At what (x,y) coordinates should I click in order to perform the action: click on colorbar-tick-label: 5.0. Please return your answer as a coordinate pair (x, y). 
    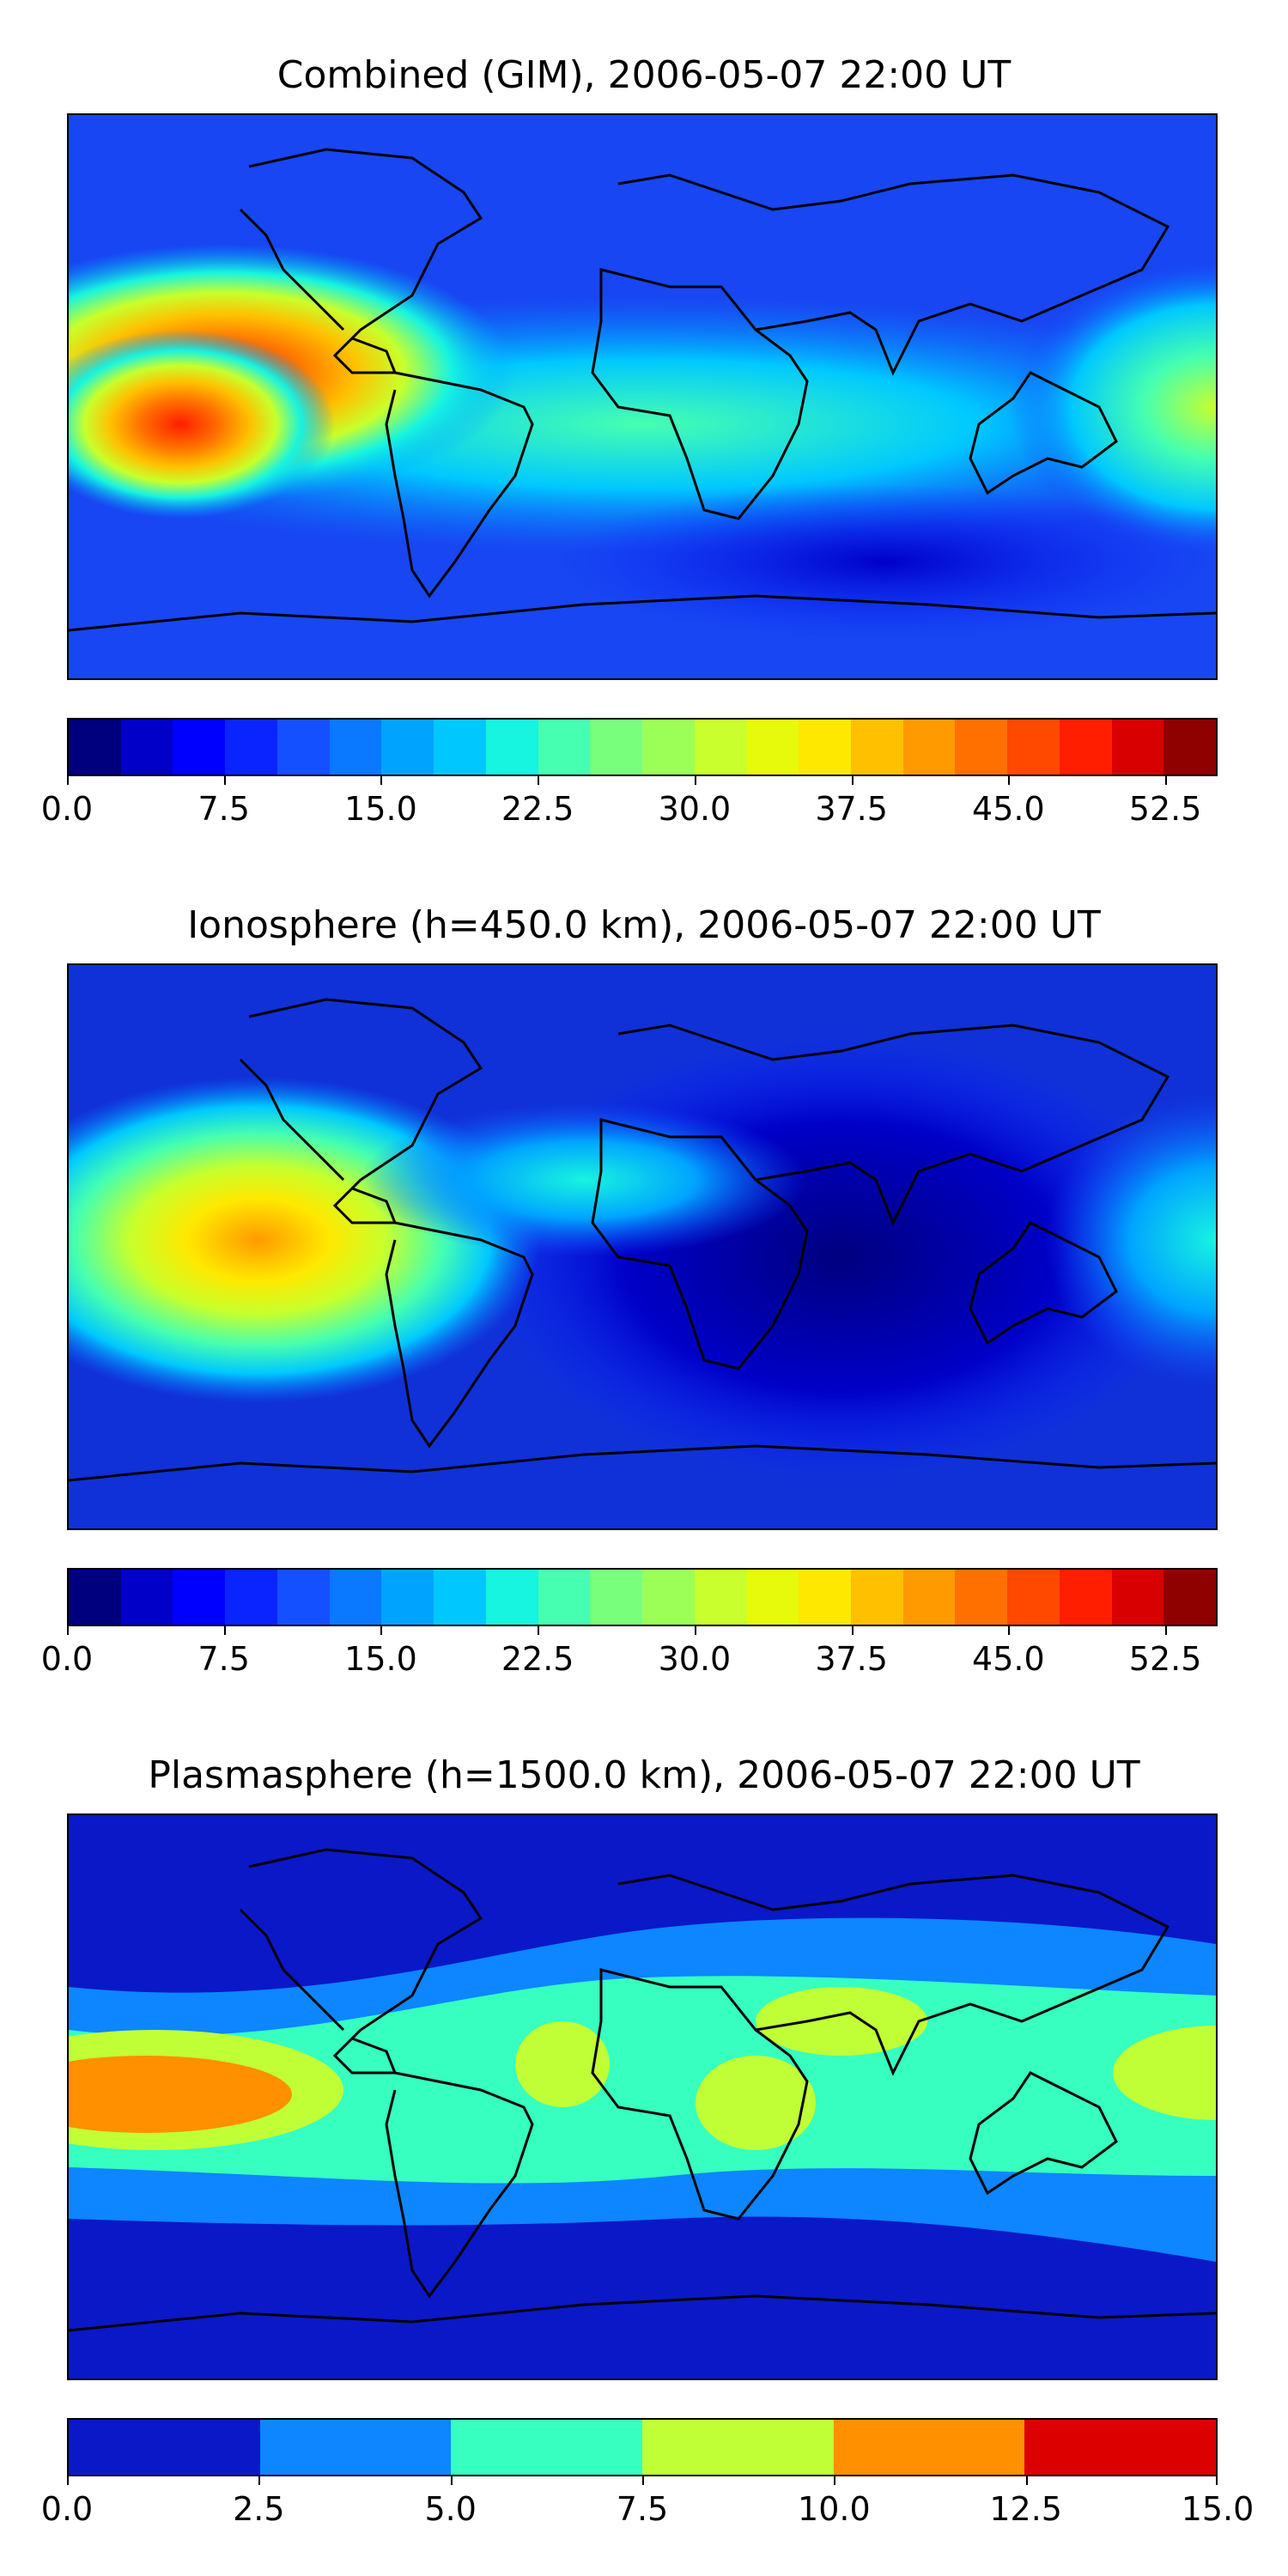
    Looking at the image, I should click on (450, 2509).